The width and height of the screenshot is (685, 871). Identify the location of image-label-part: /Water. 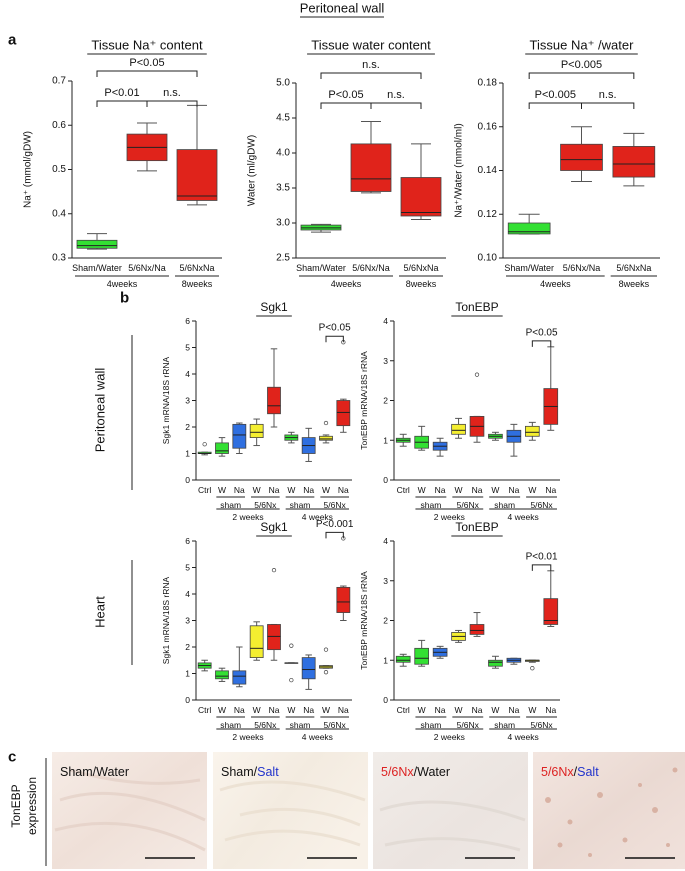
(432, 772).